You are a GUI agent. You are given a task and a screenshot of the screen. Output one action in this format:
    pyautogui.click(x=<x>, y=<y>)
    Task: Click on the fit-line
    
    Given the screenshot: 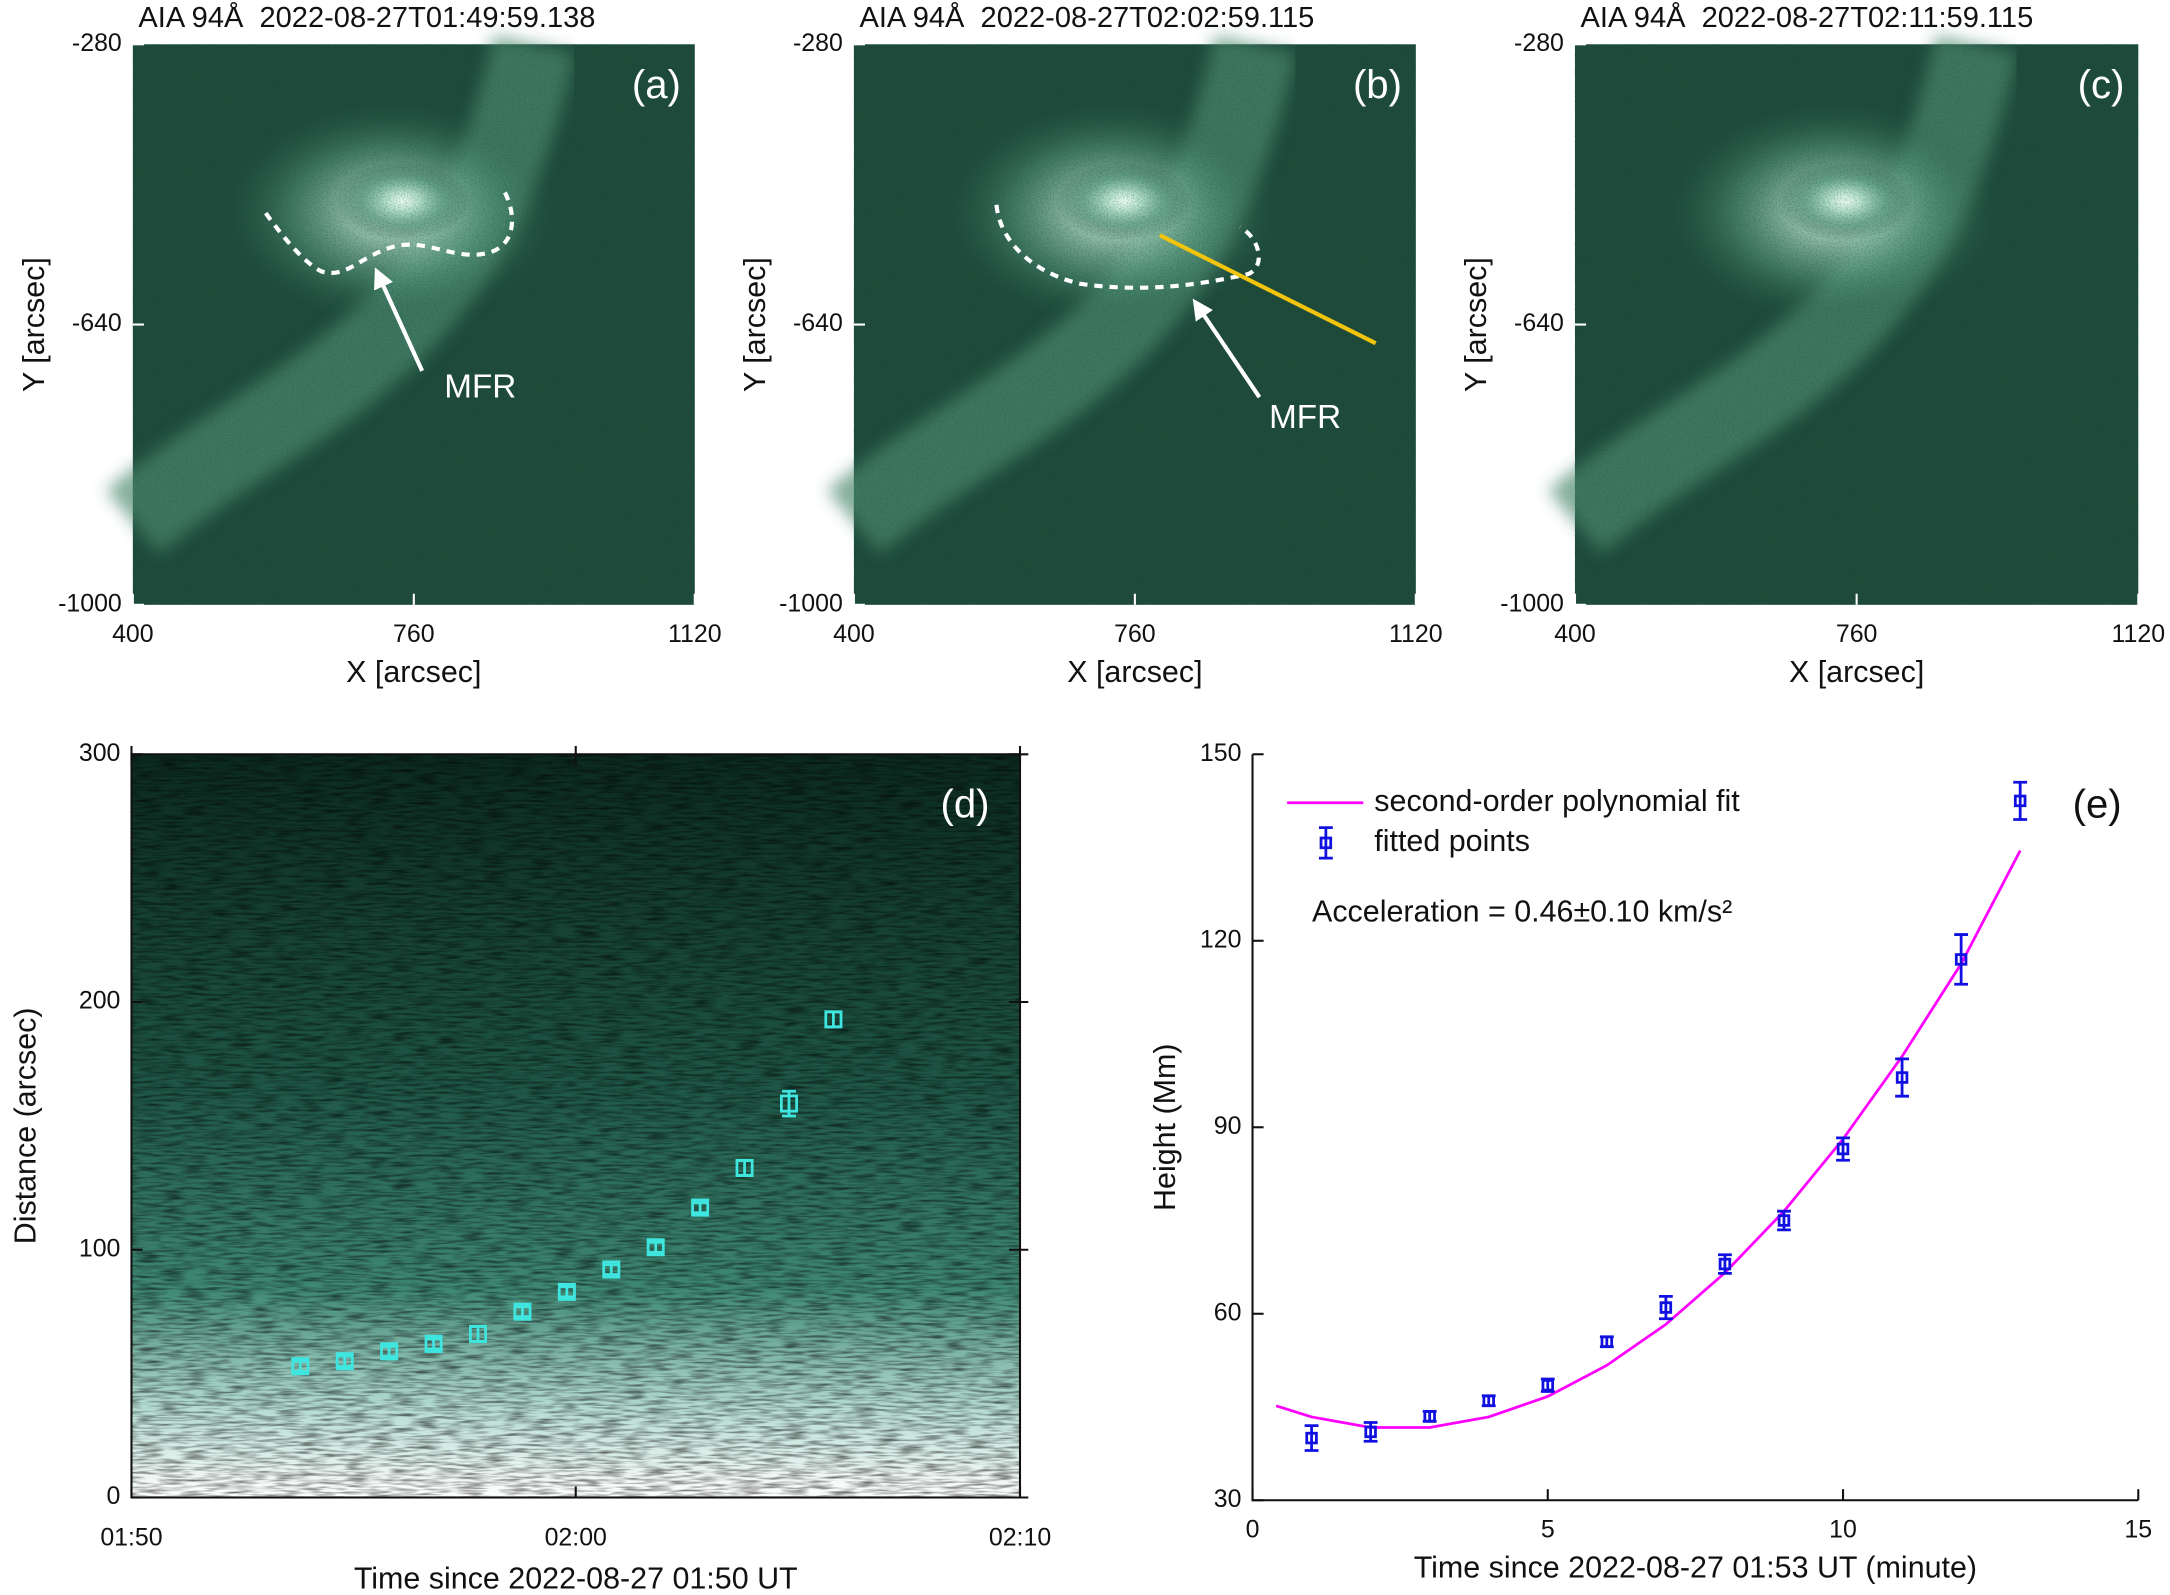 What is the action you would take?
    pyautogui.click(x=1648, y=1139)
    